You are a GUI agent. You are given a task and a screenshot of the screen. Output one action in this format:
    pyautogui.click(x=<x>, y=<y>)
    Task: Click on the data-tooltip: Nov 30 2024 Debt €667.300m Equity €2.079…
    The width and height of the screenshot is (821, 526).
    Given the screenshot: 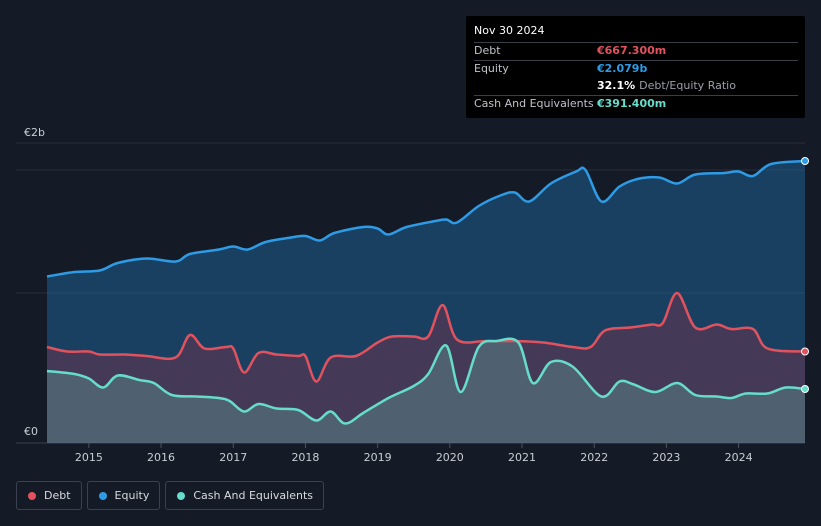 What is the action you would take?
    pyautogui.click(x=635, y=67)
    